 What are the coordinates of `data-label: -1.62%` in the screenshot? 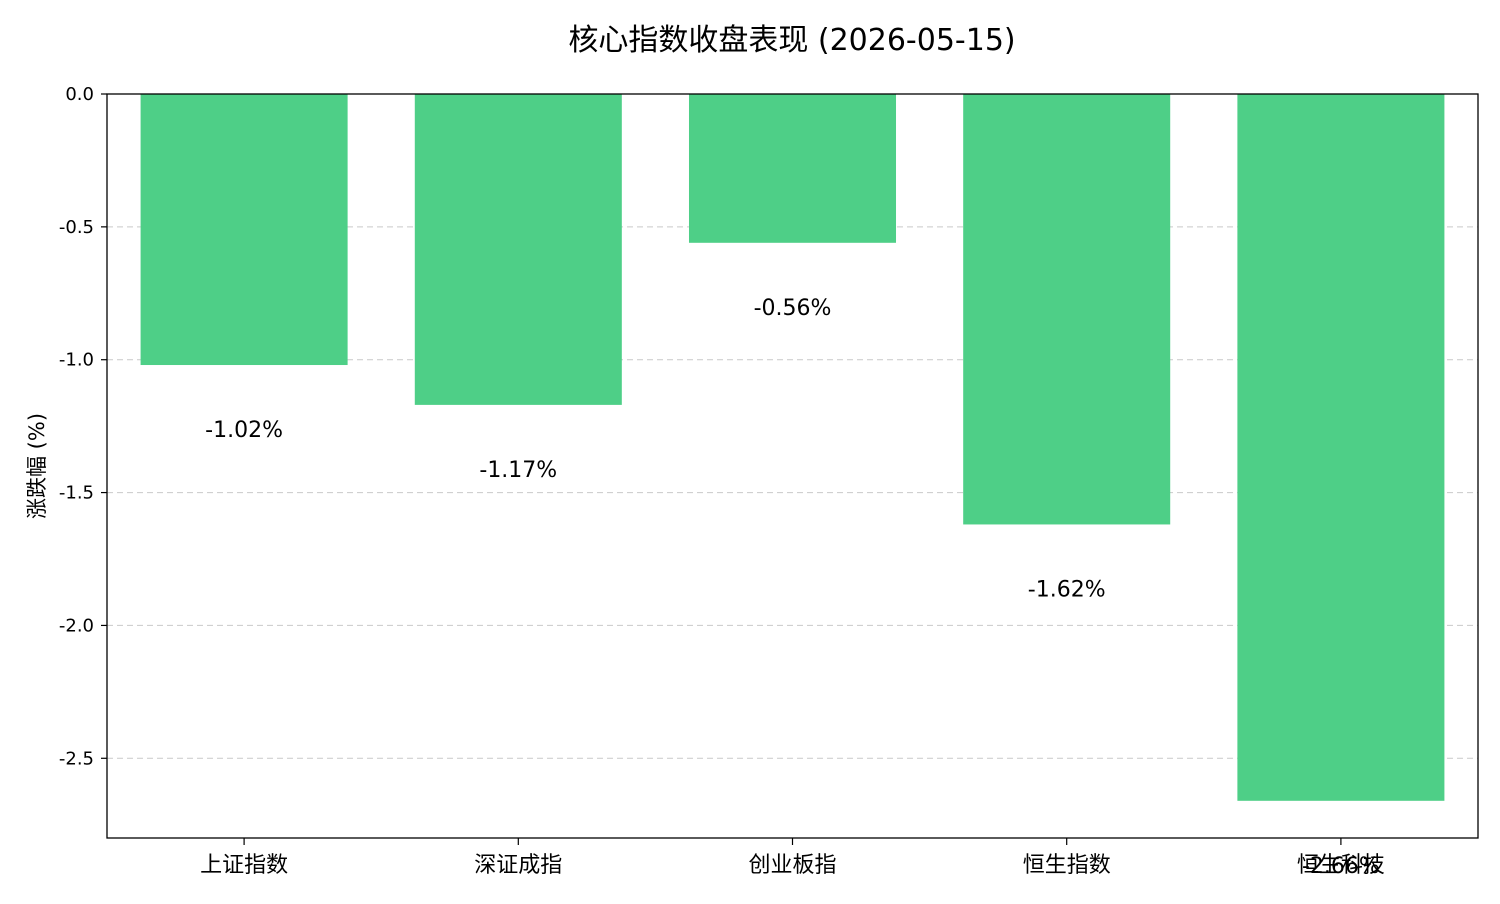 It's located at (1067, 589).